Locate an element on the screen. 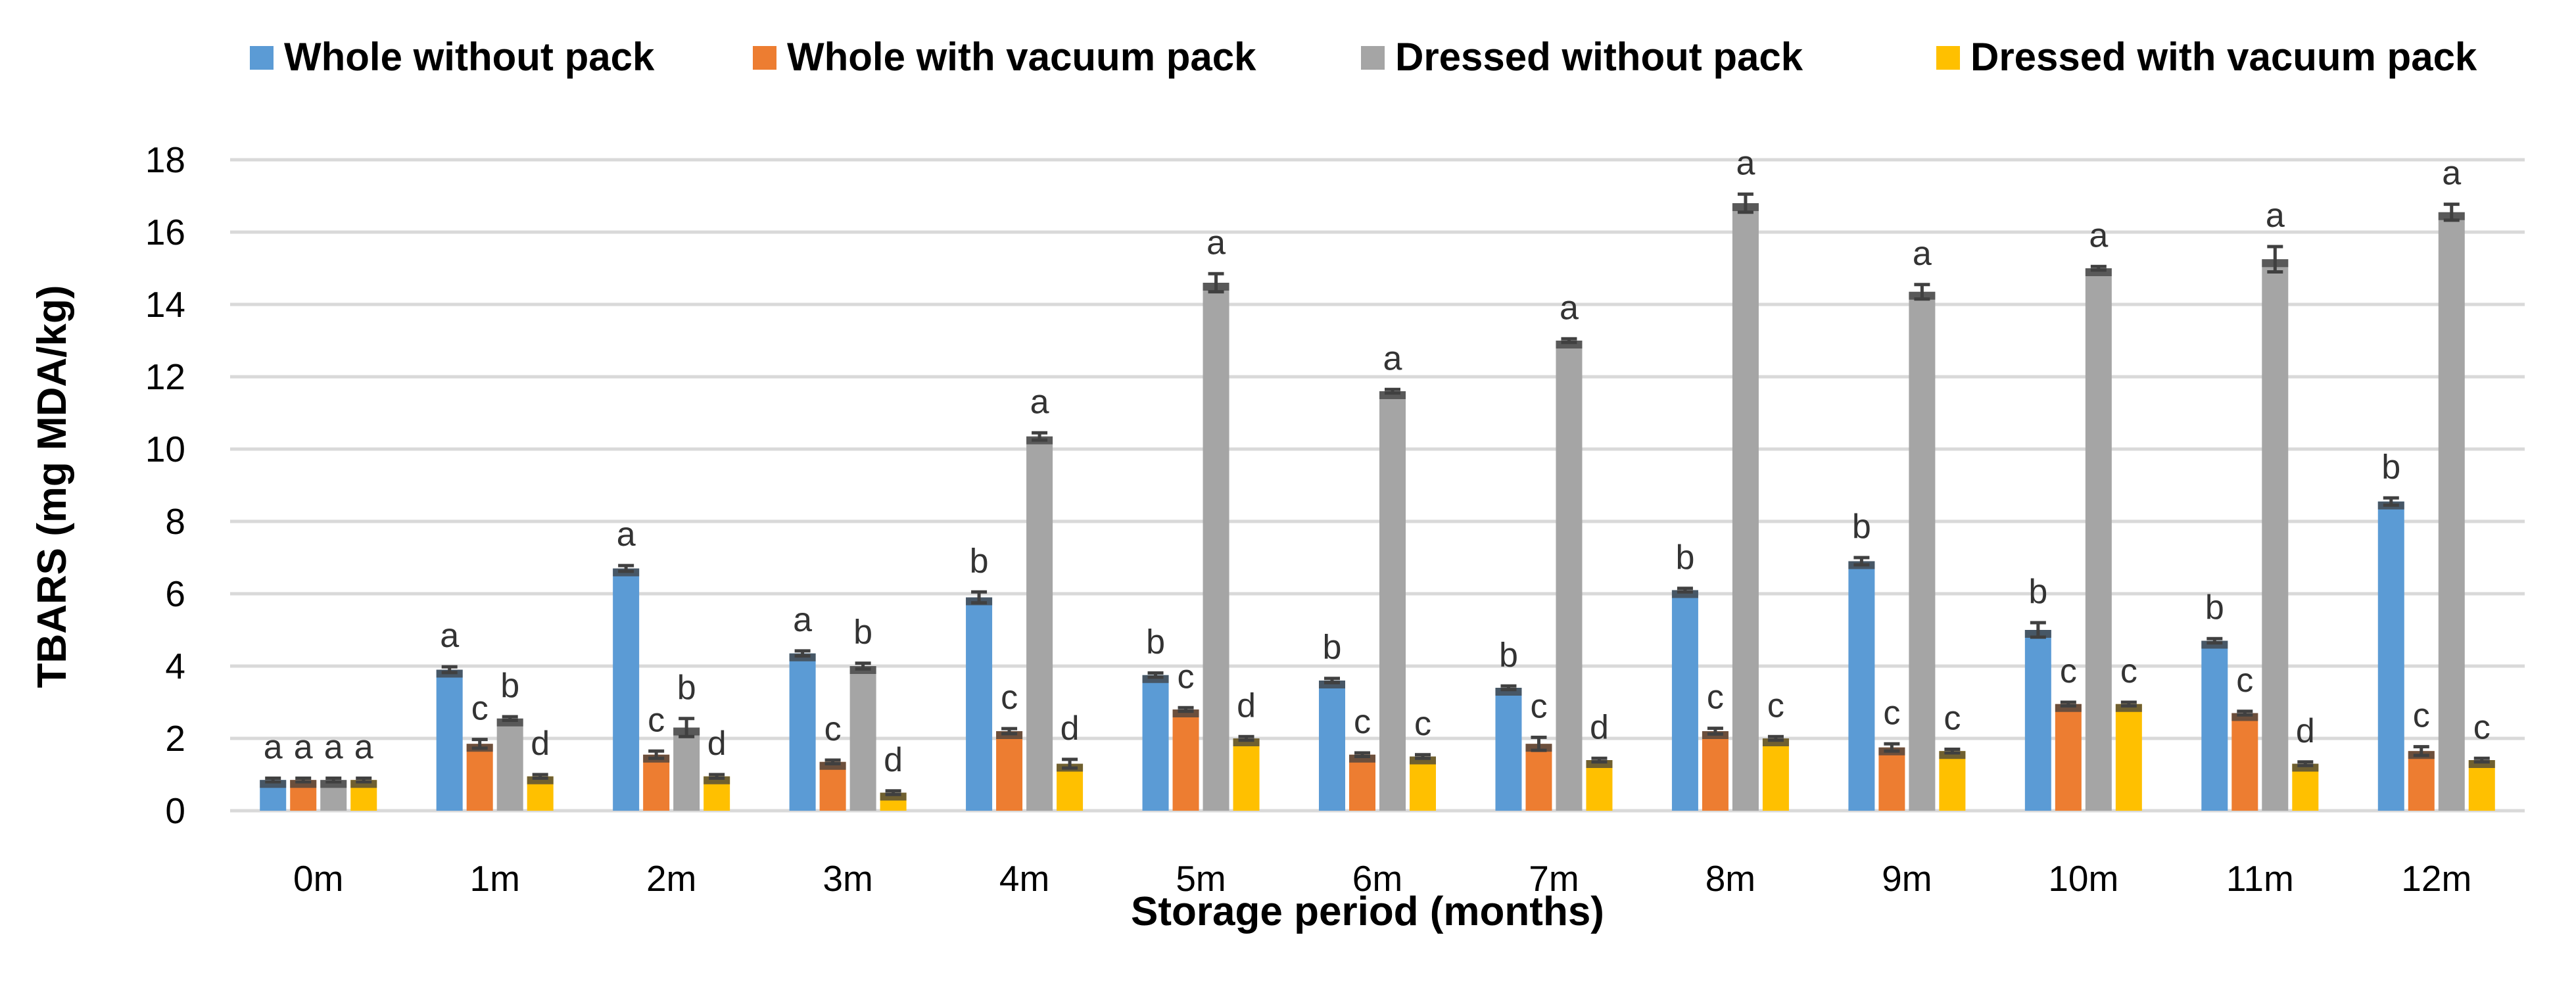 This screenshot has width=2576, height=983. y-tick-label: 16 is located at coordinates (165, 232).